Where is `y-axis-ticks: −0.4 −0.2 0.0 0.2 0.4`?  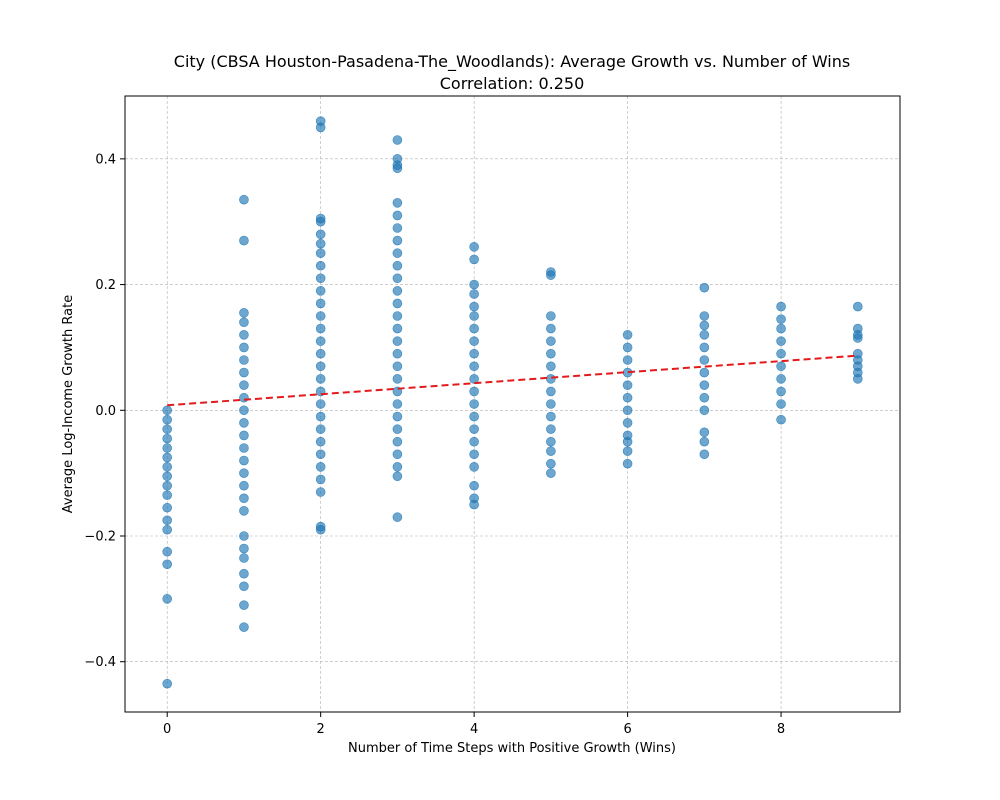 y-axis-ticks: −0.4 −0.2 0.0 0.2 0.4 is located at coordinates (104, 411).